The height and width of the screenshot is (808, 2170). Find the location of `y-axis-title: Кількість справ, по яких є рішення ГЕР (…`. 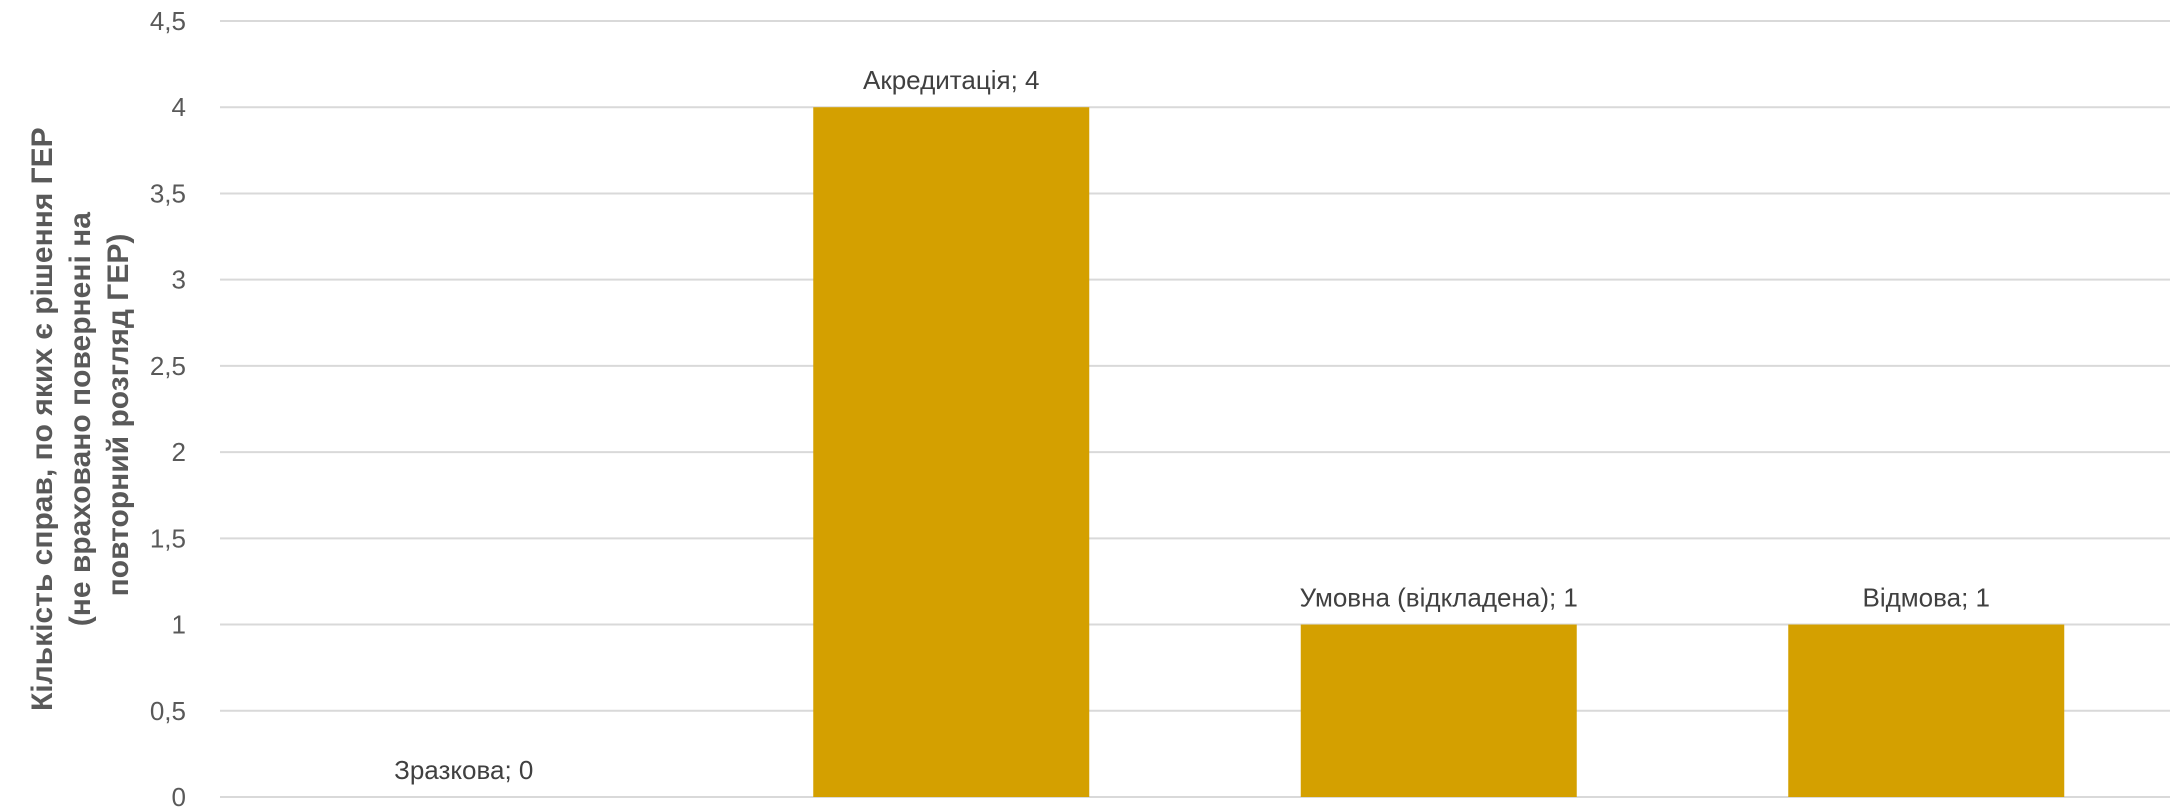

y-axis-title: Кількість справ, по яких є рішення ГЕР (… is located at coordinates (80, 415).